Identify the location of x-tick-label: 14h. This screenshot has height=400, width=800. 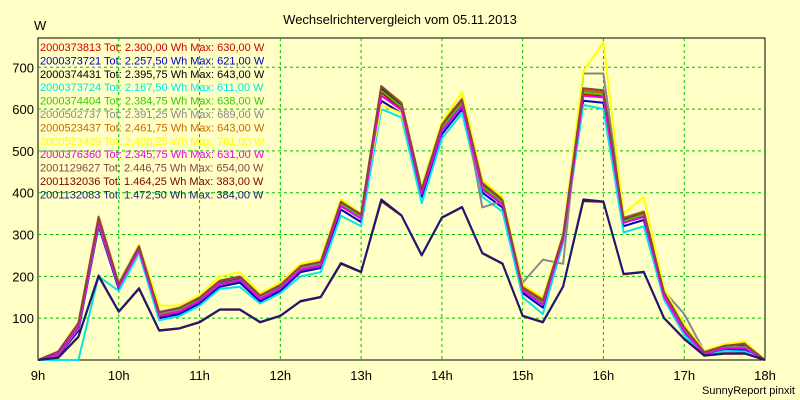
(442, 375).